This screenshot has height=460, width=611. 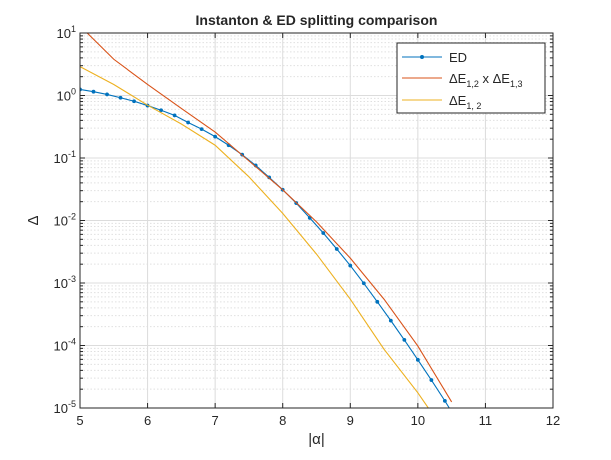 I want to click on x-tick-label: 6, so click(x=147, y=420).